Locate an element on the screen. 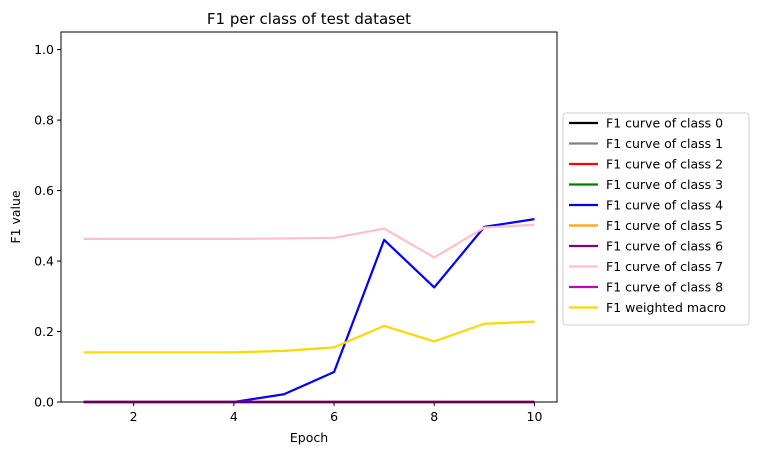 The width and height of the screenshot is (757, 455). y-axis: 0.0 0.2 0.4 0.6 0.8 1.0 is located at coordinates (47, 226).